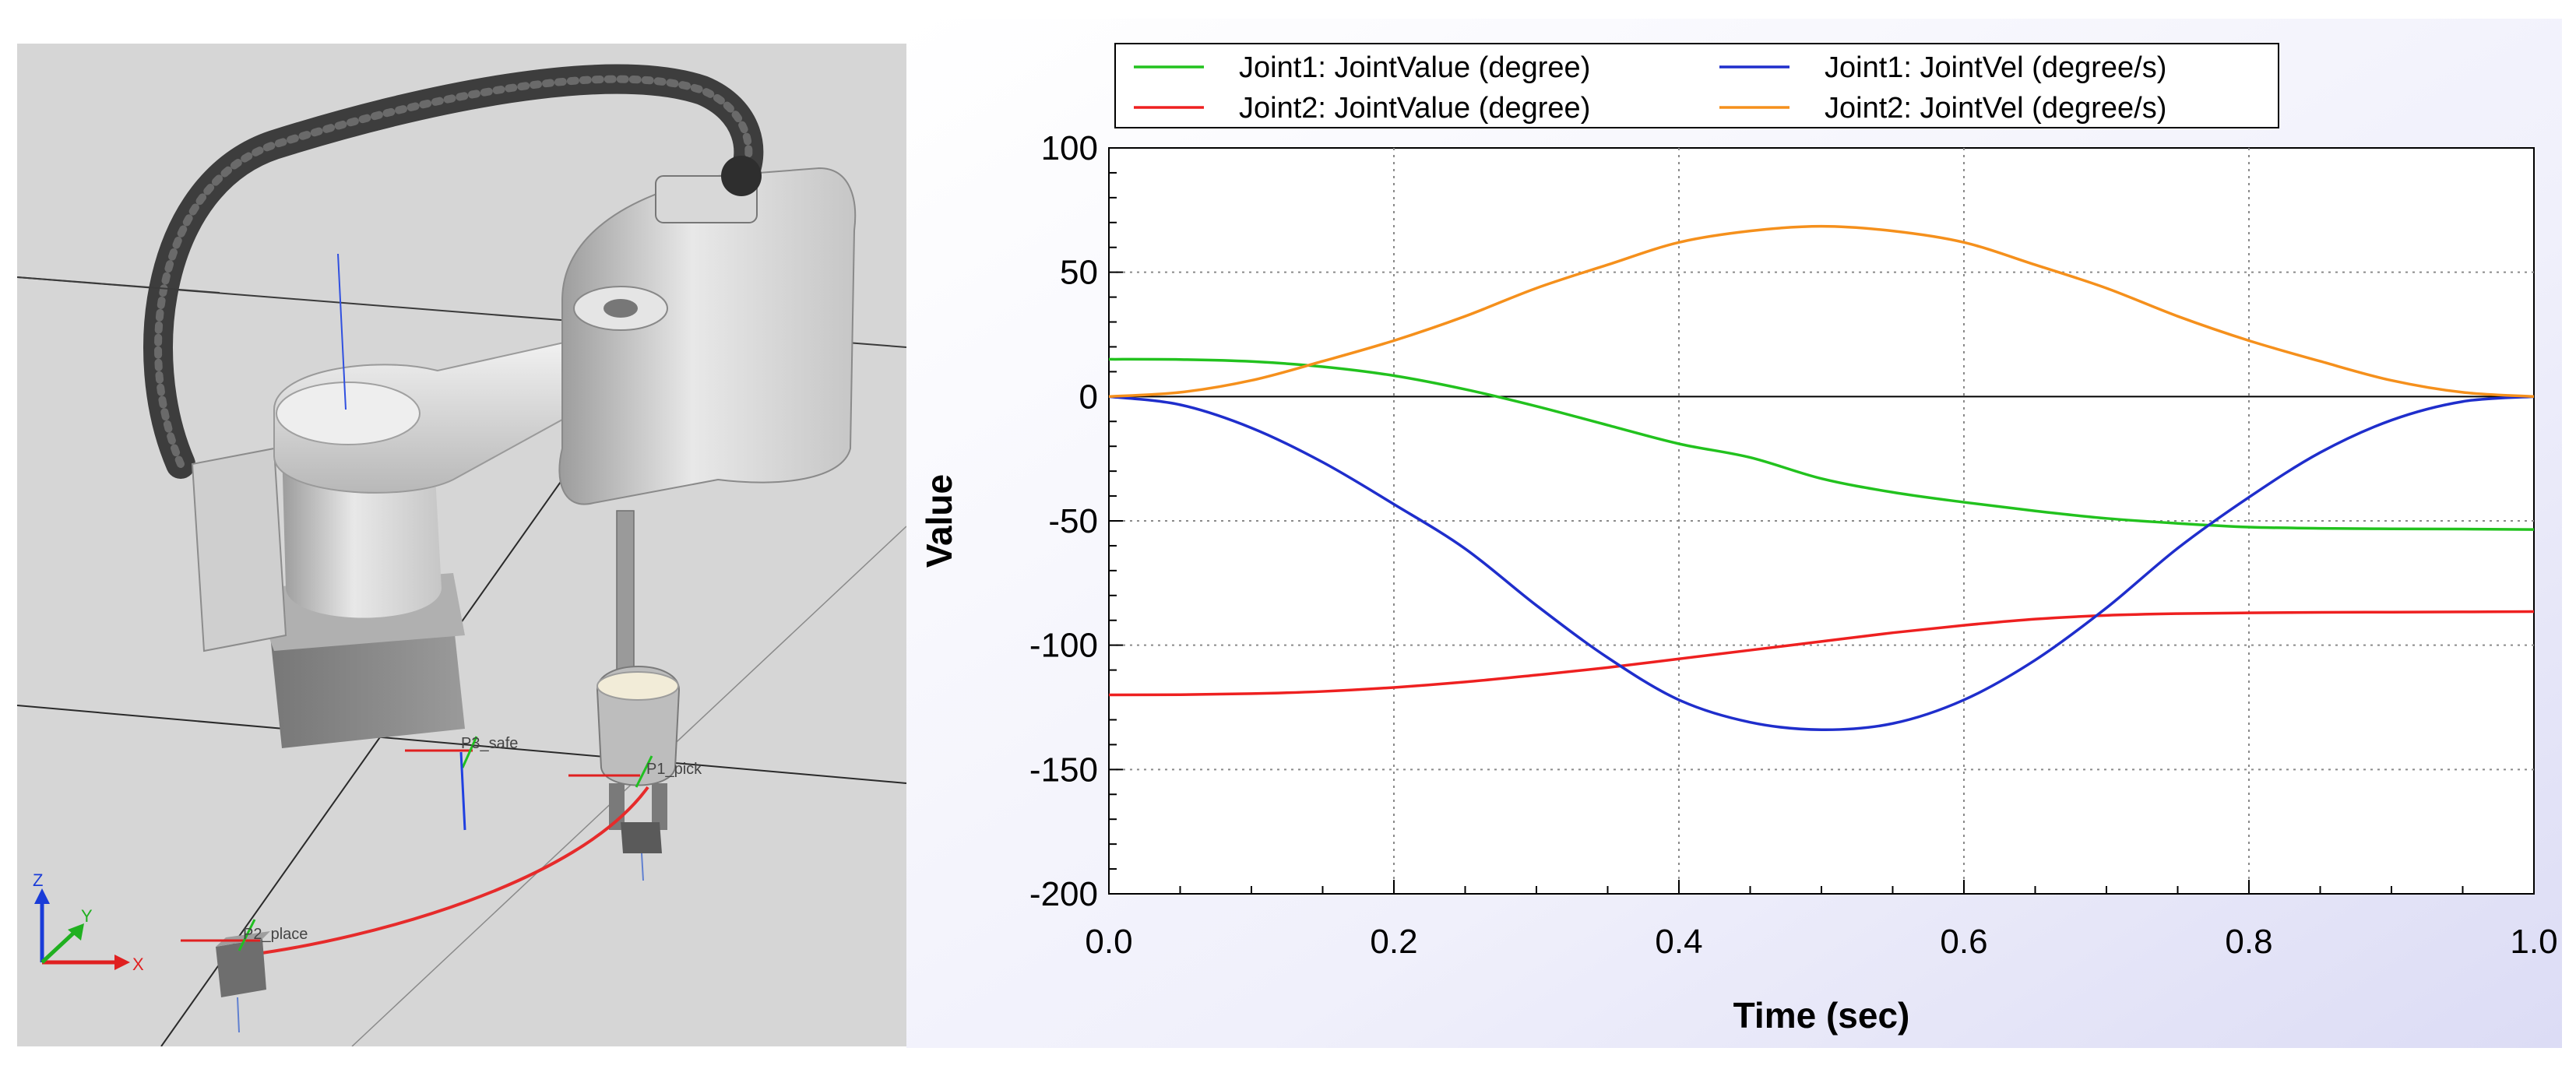 Image resolution: width=2576 pixels, height=1069 pixels. I want to click on y-tick-label: -200, so click(1063, 894).